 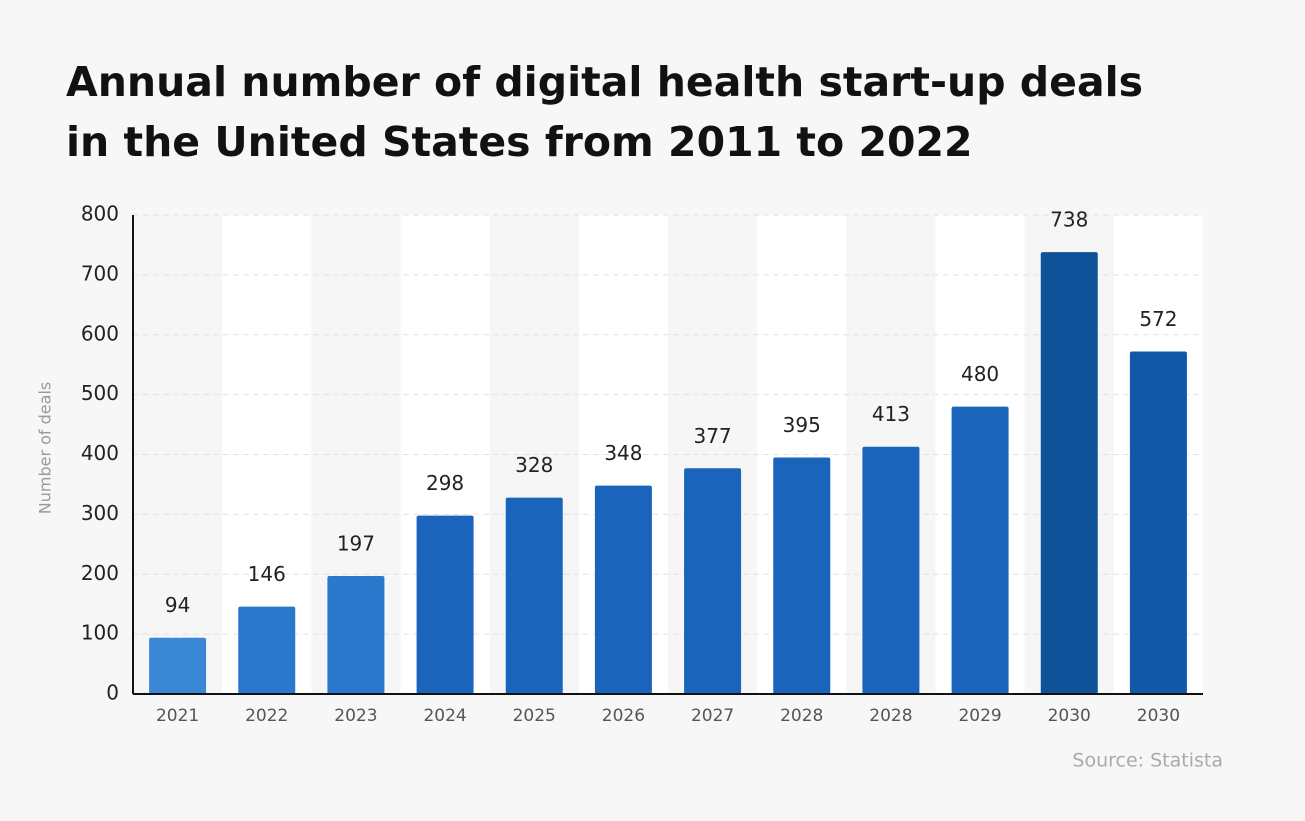 I want to click on x-tick-label: 2021, so click(x=177, y=716).